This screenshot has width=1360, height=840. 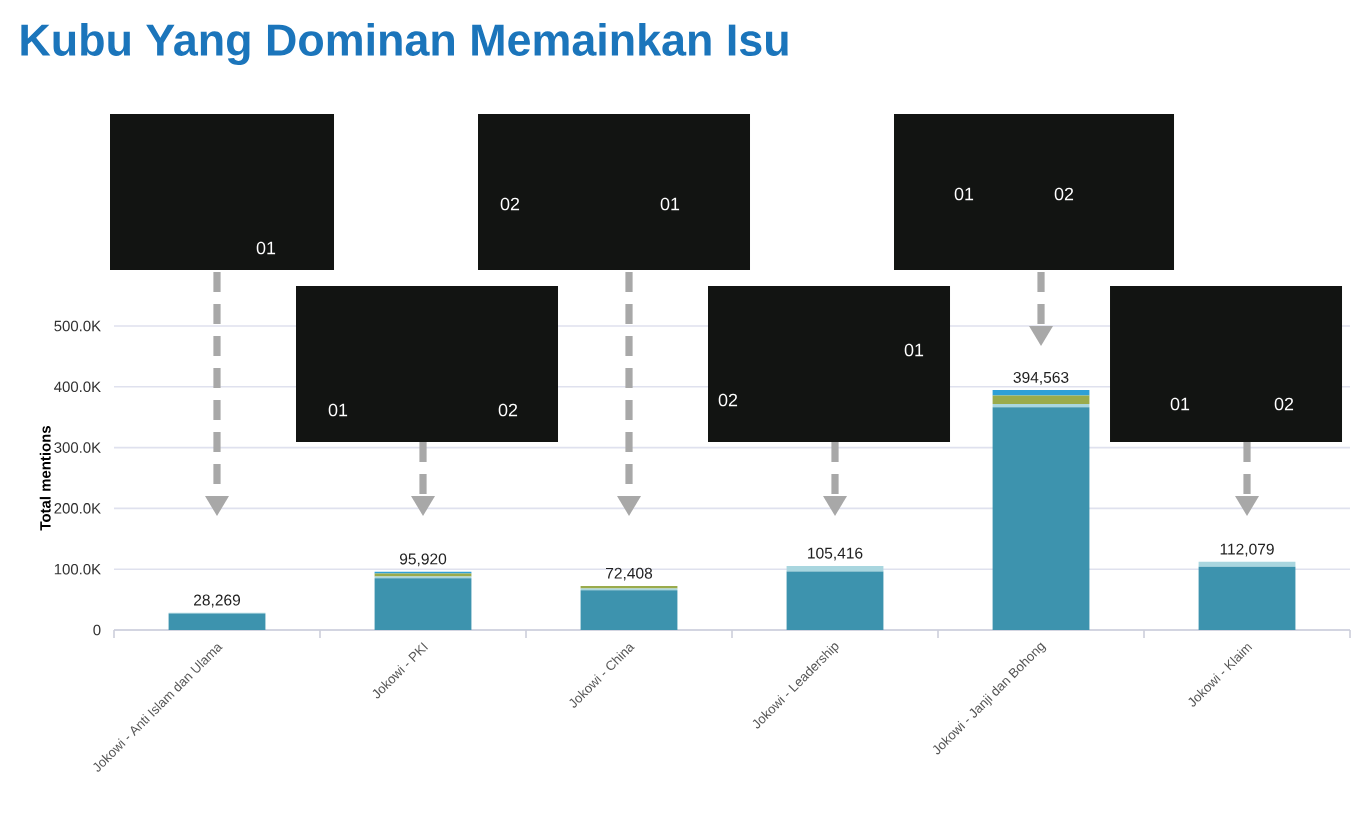 What do you see at coordinates (404, 43) in the screenshot?
I see `chart-title: Kubu Yang Dominan Memainkan Isu` at bounding box center [404, 43].